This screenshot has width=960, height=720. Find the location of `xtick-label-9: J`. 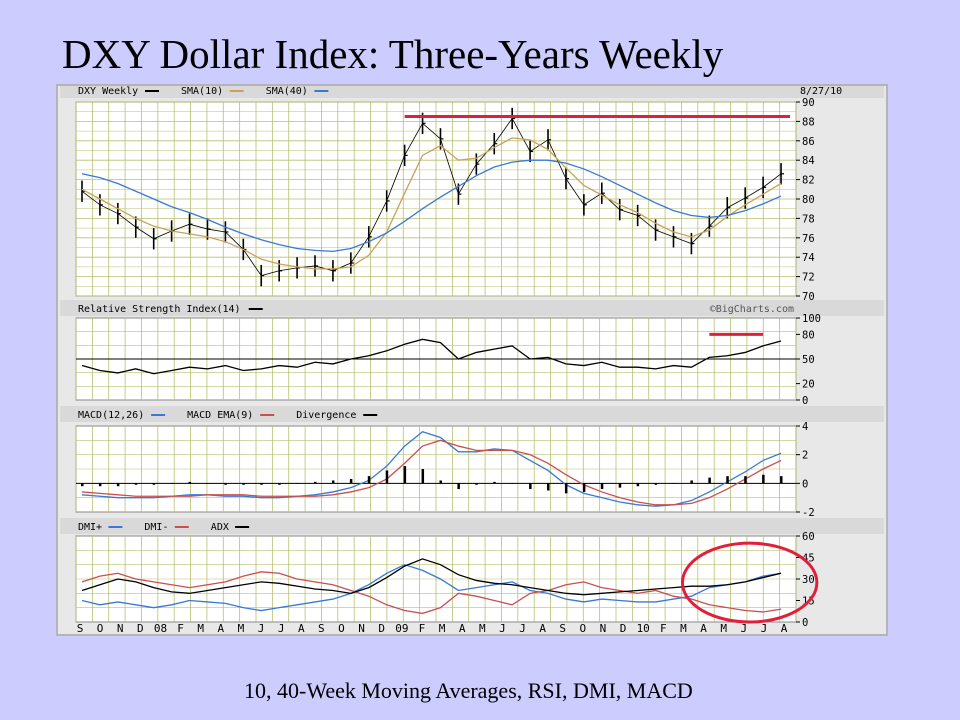

xtick-label-9: J is located at coordinates (261, 628).